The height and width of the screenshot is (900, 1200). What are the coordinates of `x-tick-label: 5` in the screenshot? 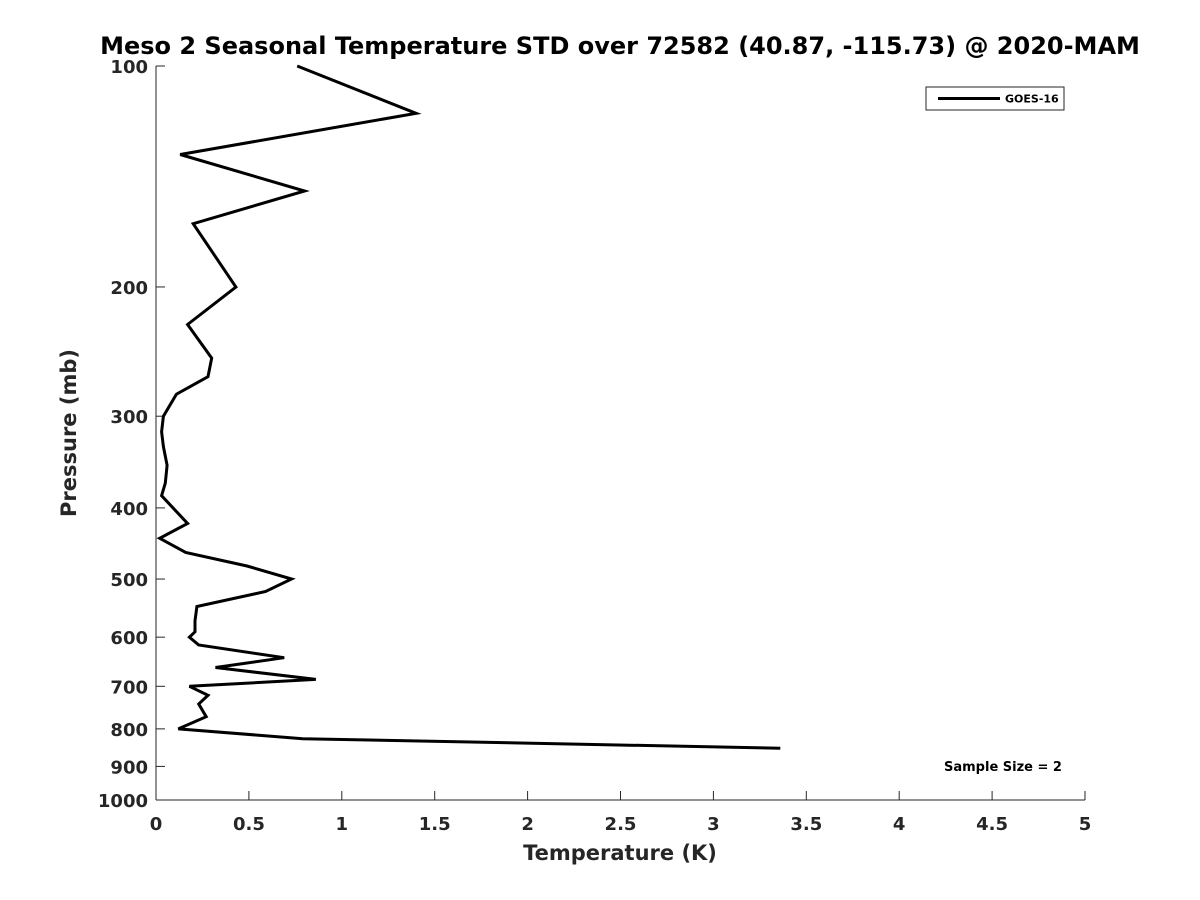 It's located at (1085, 824).